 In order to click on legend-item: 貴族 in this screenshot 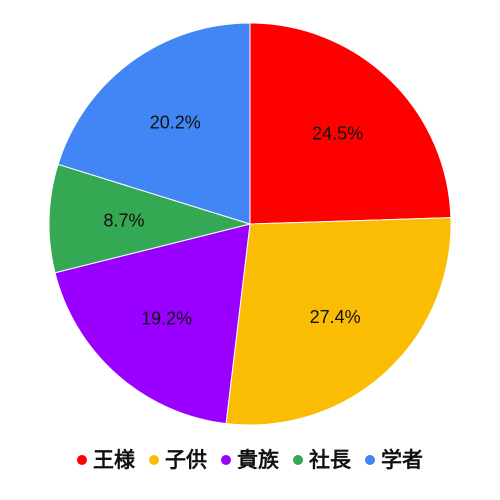, I will do `click(250, 459)`.